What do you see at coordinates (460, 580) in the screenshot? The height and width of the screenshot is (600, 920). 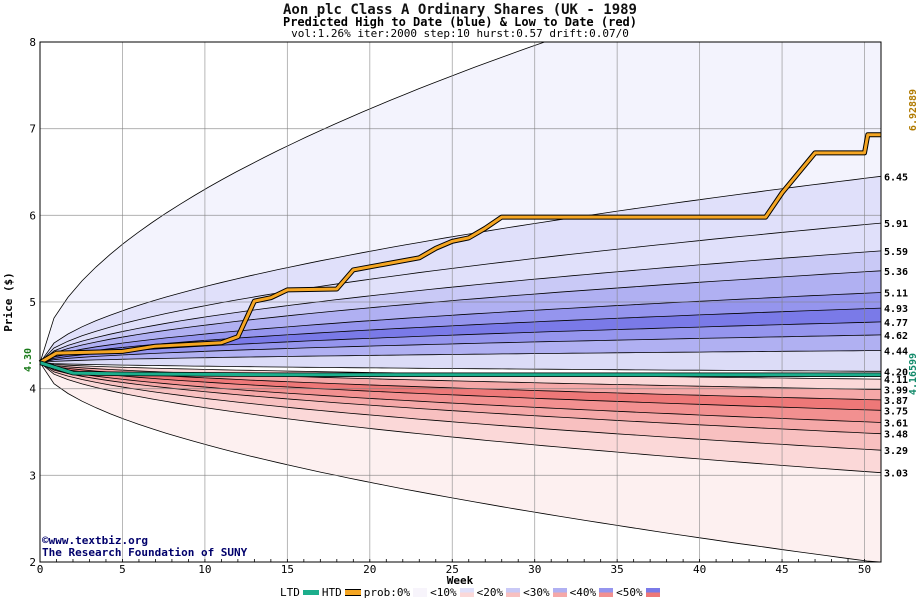 I see `x-axis-label: Week` at bounding box center [460, 580].